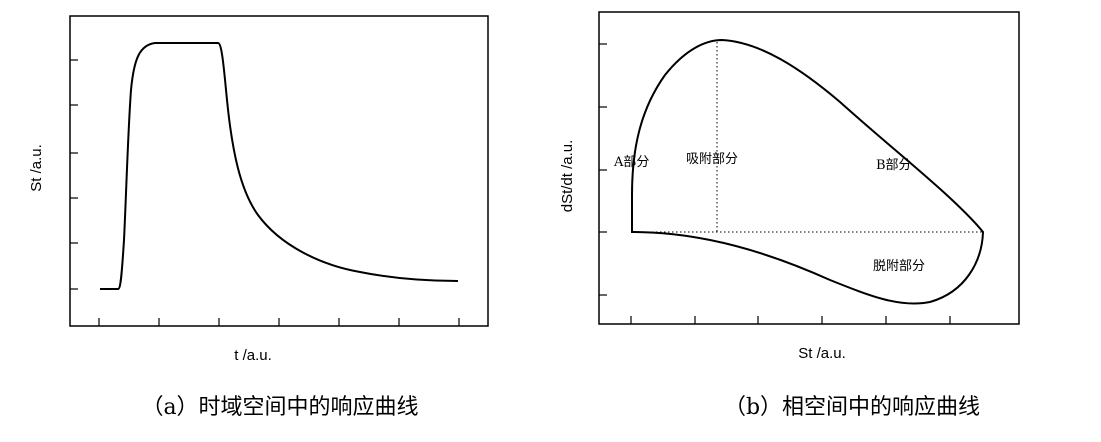  What do you see at coordinates (899, 266) in the screenshot?
I see `desorption-part-label: 脱附部分` at bounding box center [899, 266].